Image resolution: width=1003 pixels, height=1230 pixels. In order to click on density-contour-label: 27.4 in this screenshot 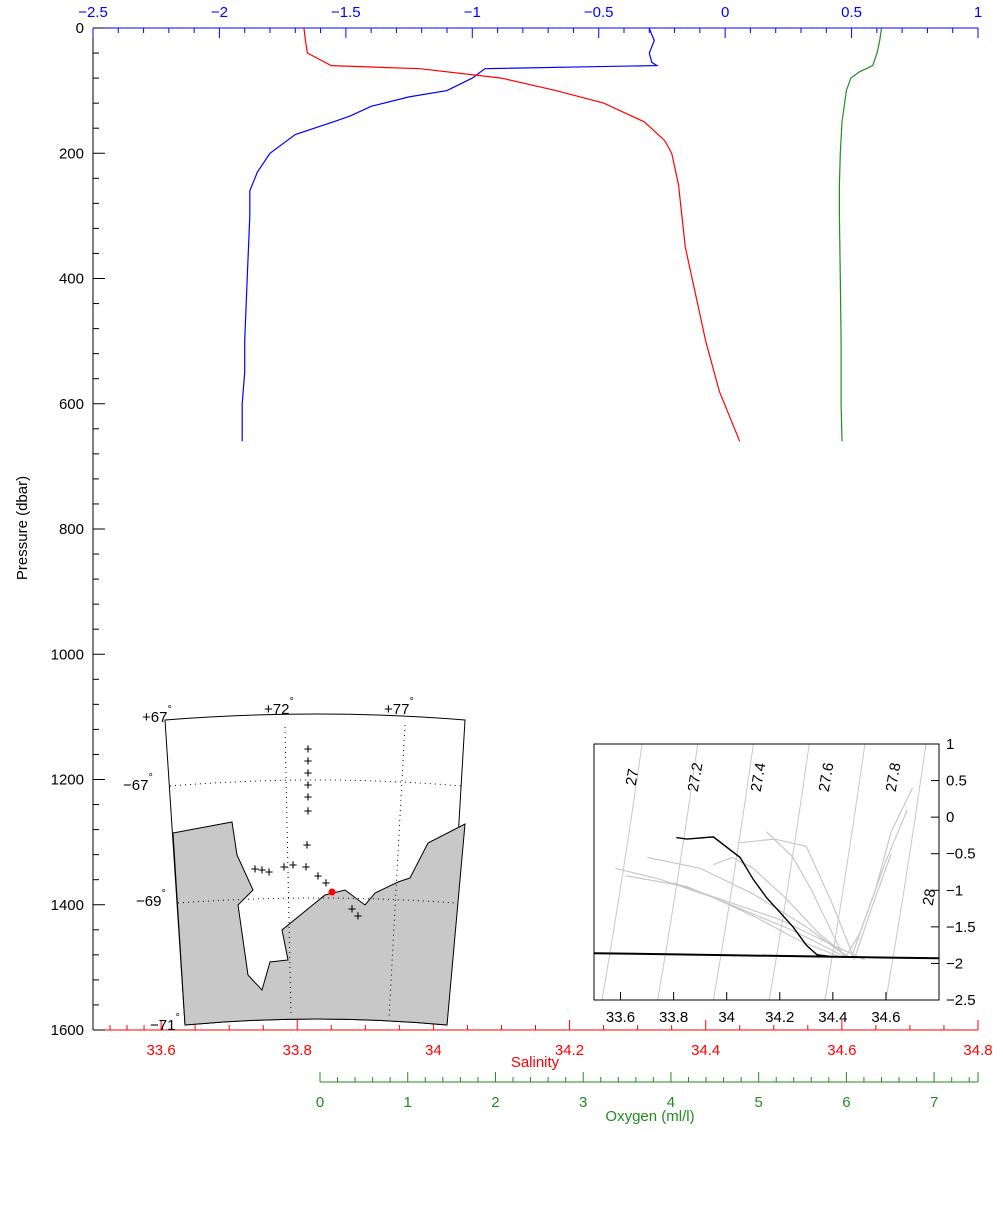, I will do `click(759, 777)`.